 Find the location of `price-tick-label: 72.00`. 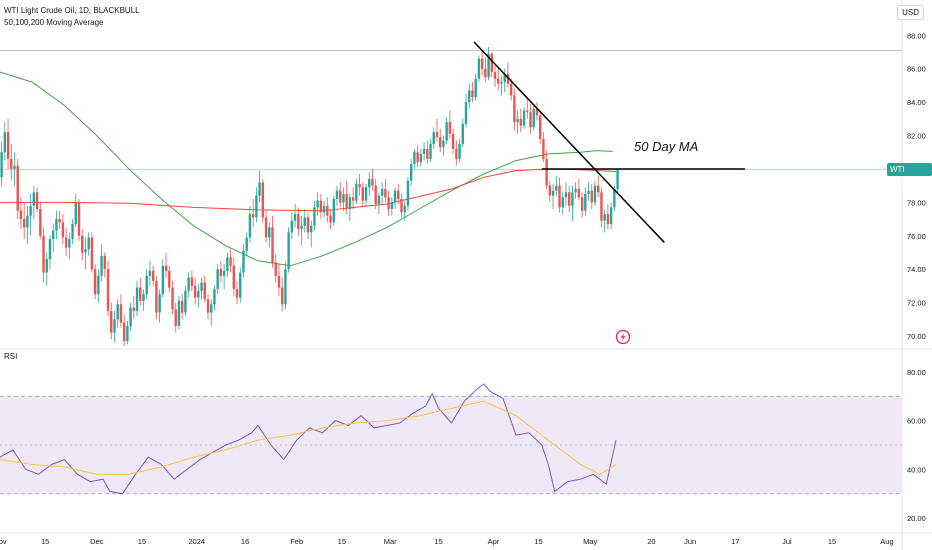

price-tick-label: 72.00 is located at coordinates (916, 303).